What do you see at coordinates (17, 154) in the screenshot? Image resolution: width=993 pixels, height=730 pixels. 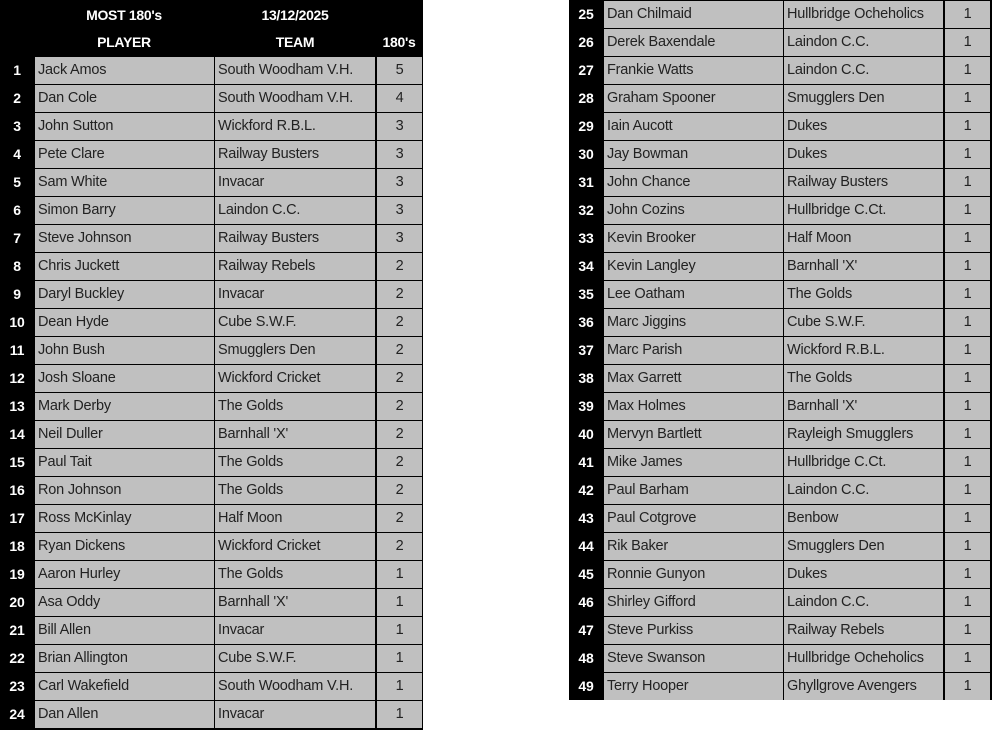 I see `rank-cell: 4` at bounding box center [17, 154].